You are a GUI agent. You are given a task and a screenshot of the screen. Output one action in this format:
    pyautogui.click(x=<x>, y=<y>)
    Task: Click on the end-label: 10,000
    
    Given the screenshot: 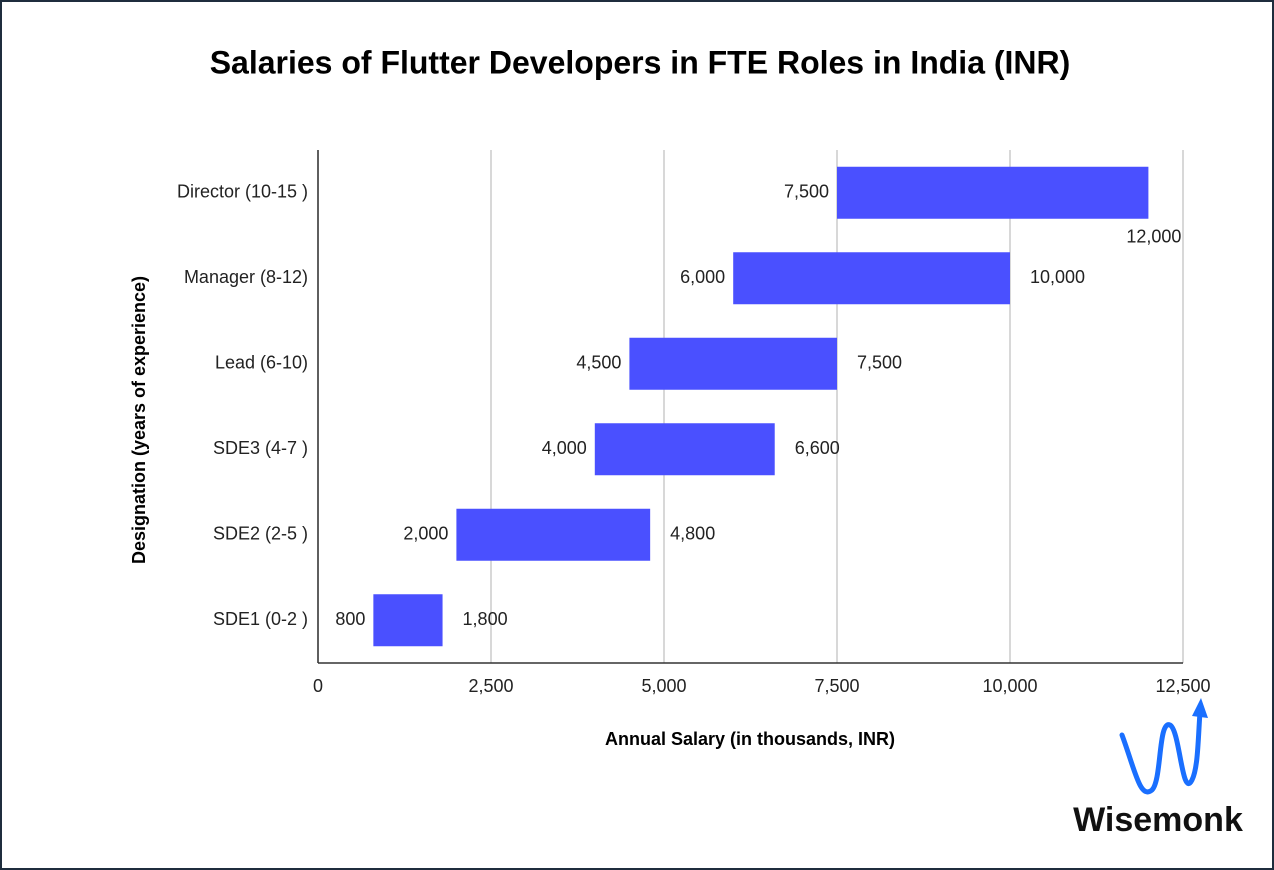 What is the action you would take?
    pyautogui.click(x=1057, y=277)
    